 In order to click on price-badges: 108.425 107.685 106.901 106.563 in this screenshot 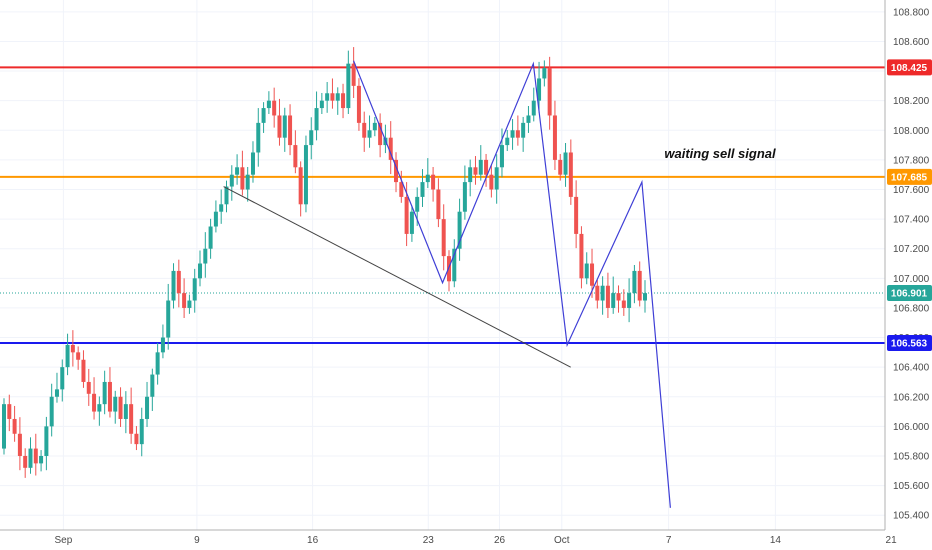, I will do `click(909, 205)`.